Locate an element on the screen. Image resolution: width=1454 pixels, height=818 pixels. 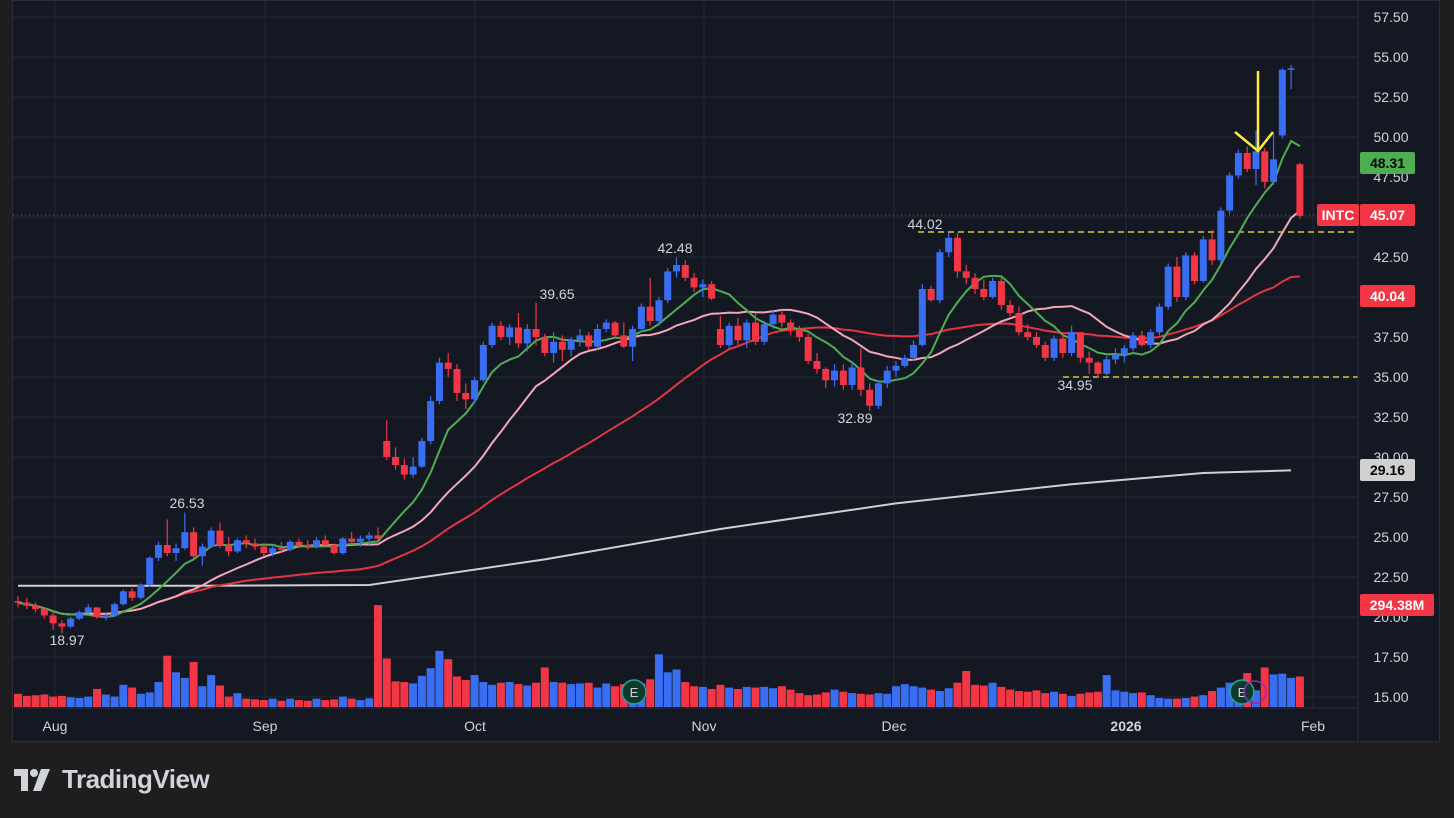
symbol-tag-bg is located at coordinates (1338, 215).